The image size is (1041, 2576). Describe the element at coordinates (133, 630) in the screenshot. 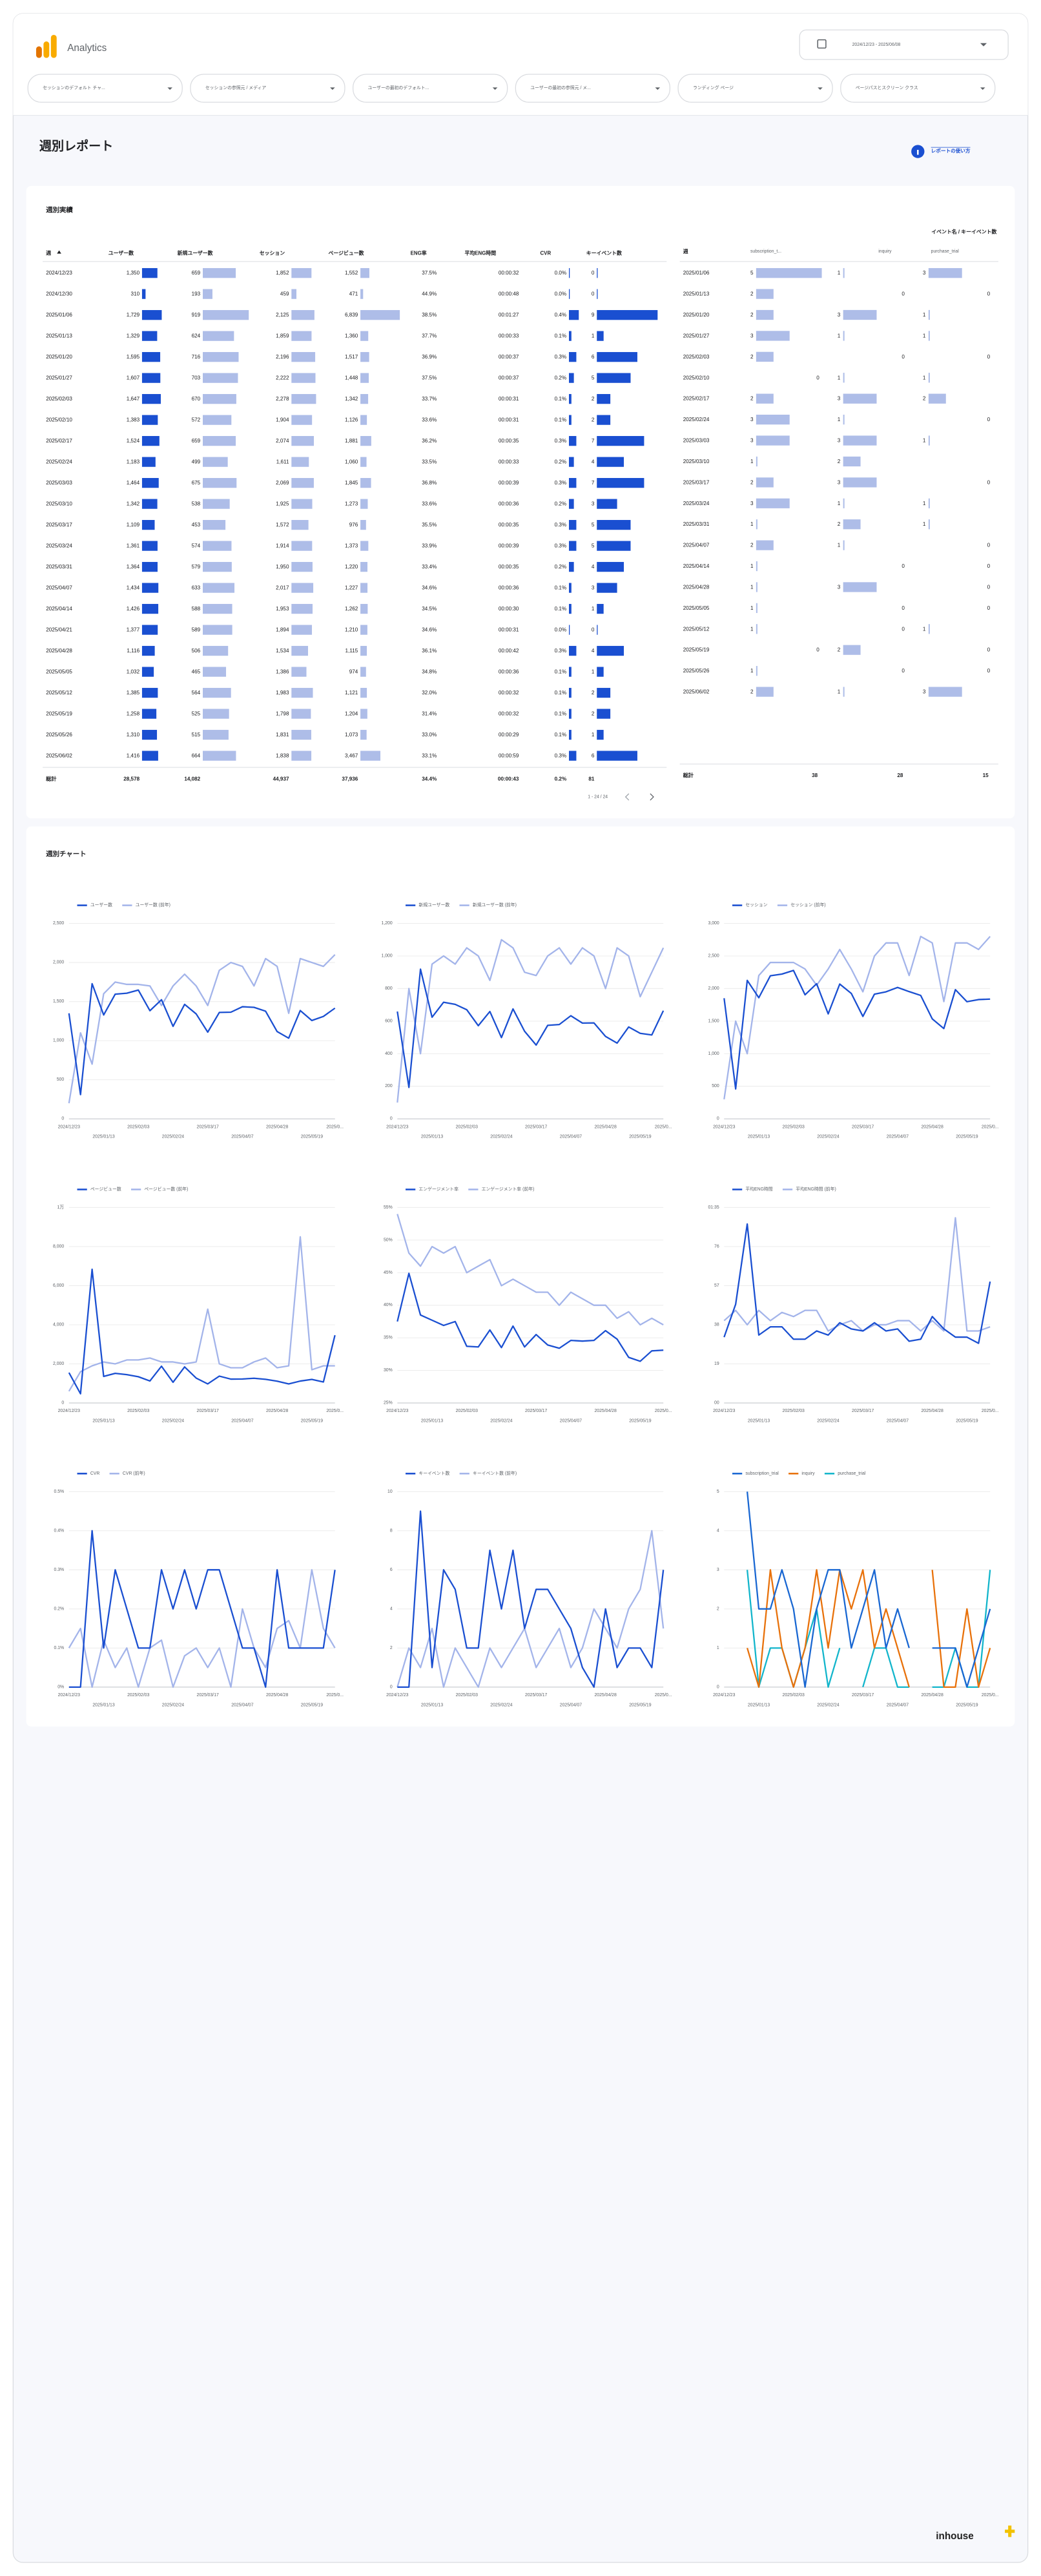

I see `value-cell: 1,377` at that location.